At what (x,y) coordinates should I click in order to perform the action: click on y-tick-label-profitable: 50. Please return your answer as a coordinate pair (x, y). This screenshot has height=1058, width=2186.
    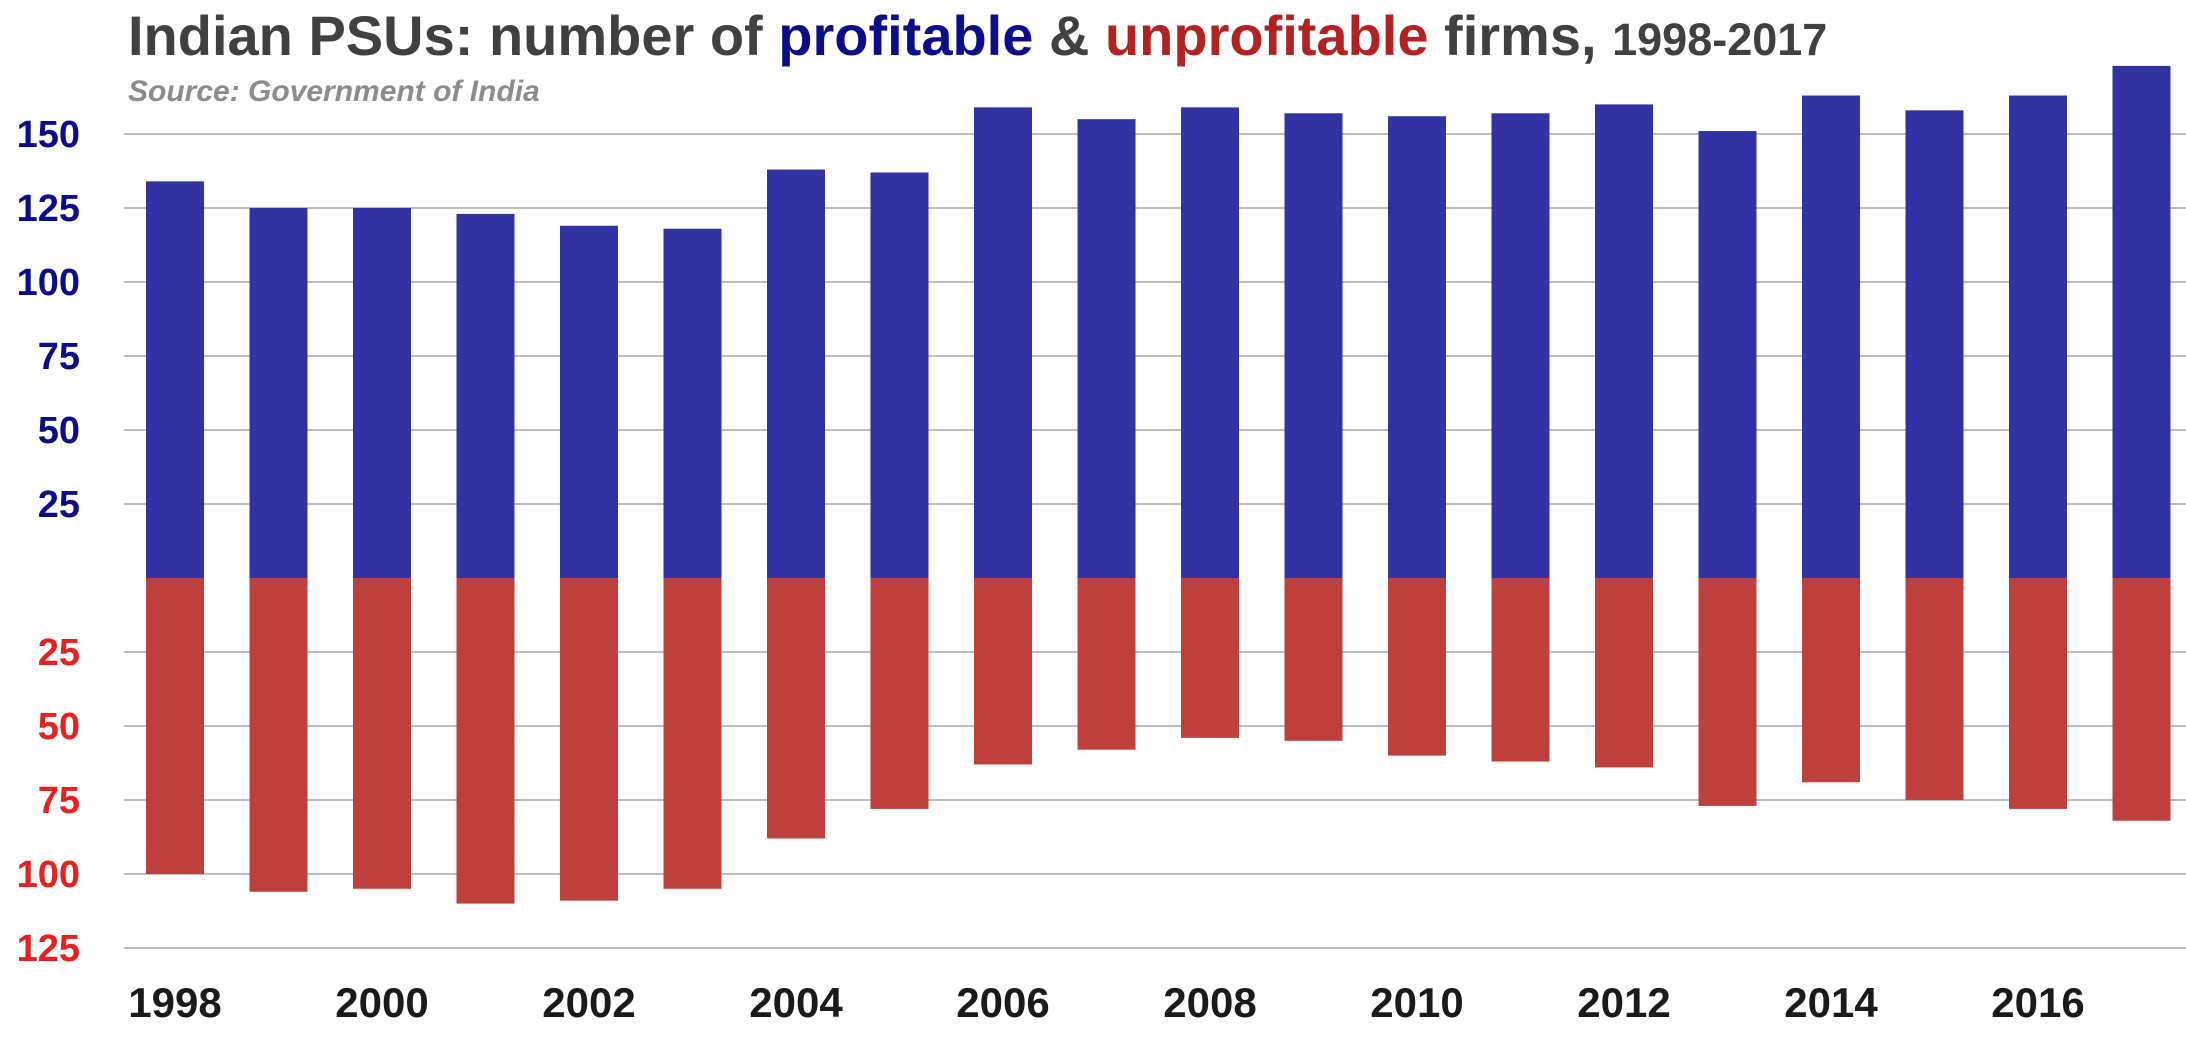
    Looking at the image, I should click on (59, 431).